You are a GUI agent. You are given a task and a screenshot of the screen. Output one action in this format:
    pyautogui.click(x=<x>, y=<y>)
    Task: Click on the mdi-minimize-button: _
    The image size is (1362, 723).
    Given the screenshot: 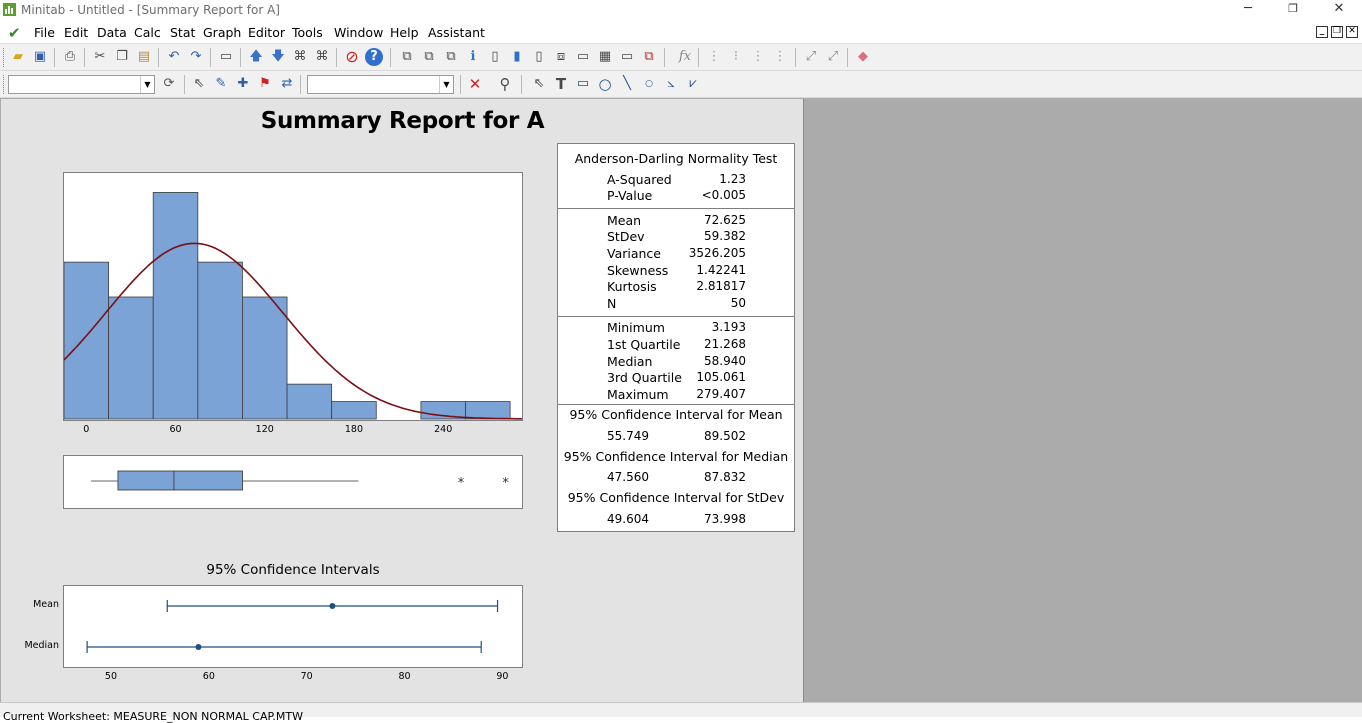 What is the action you would take?
    pyautogui.click(x=1322, y=32)
    